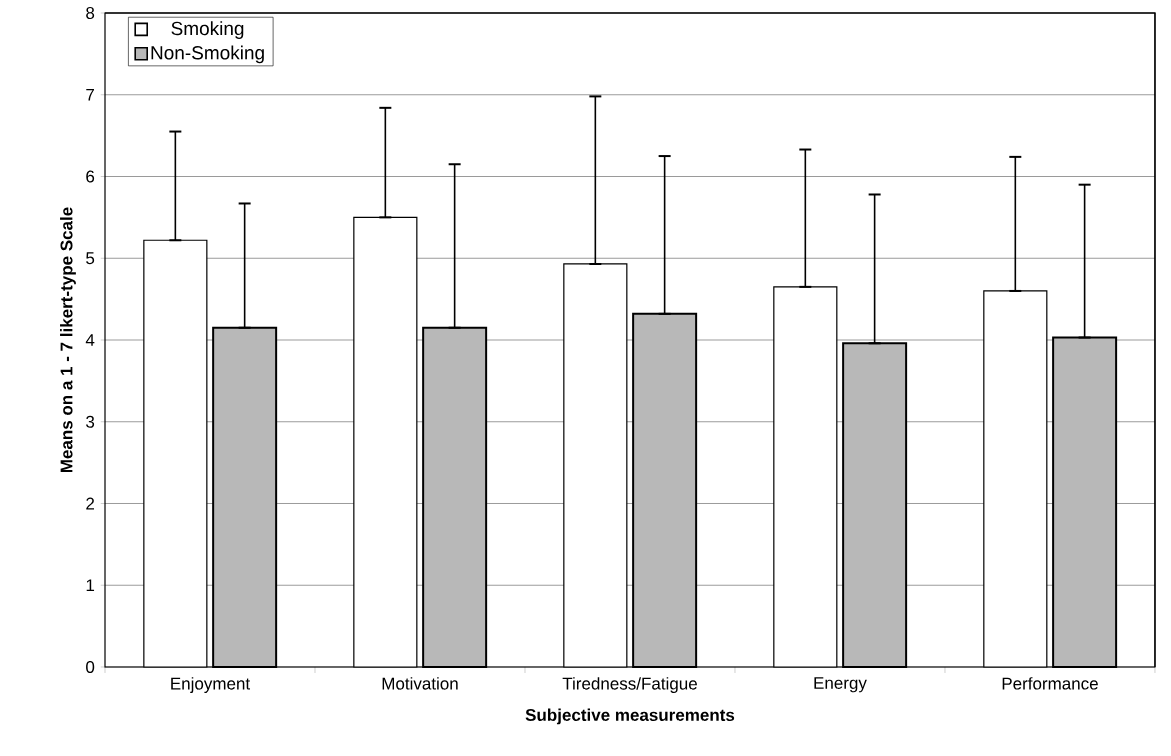 Image resolution: width=1171 pixels, height=756 pixels. I want to click on x-axis-title: Subjective measurements, so click(630, 716).